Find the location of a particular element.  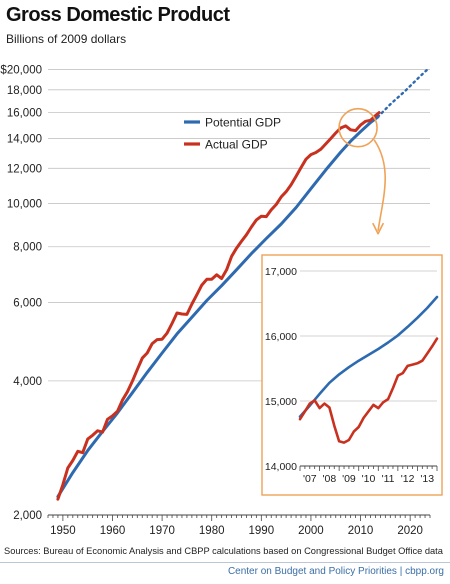

callout-connector is located at coordinates (379, 185).